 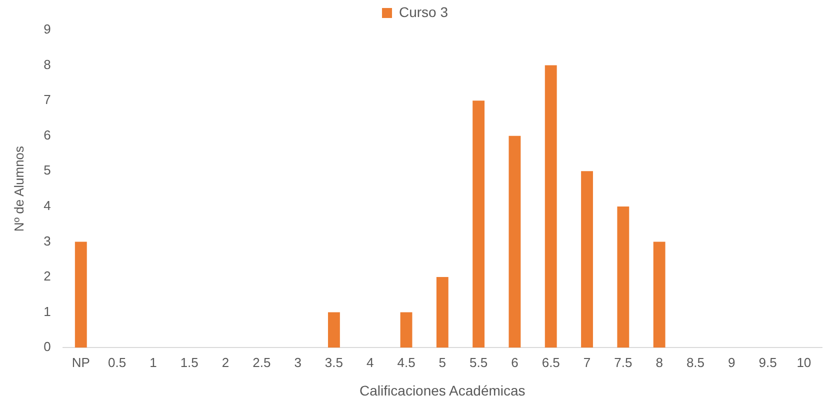 What do you see at coordinates (47, 276) in the screenshot?
I see `y-tick-label: 2` at bounding box center [47, 276].